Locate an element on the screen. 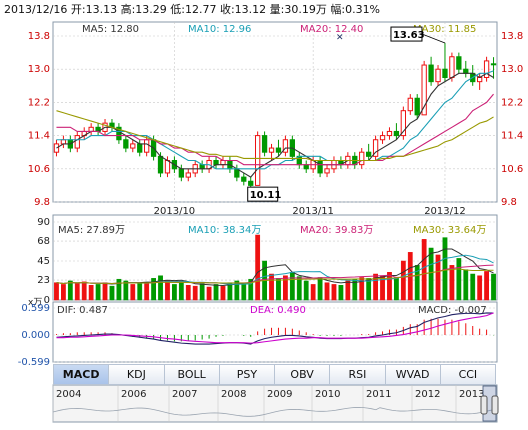  timeline-frame is located at coordinates (275, 403).